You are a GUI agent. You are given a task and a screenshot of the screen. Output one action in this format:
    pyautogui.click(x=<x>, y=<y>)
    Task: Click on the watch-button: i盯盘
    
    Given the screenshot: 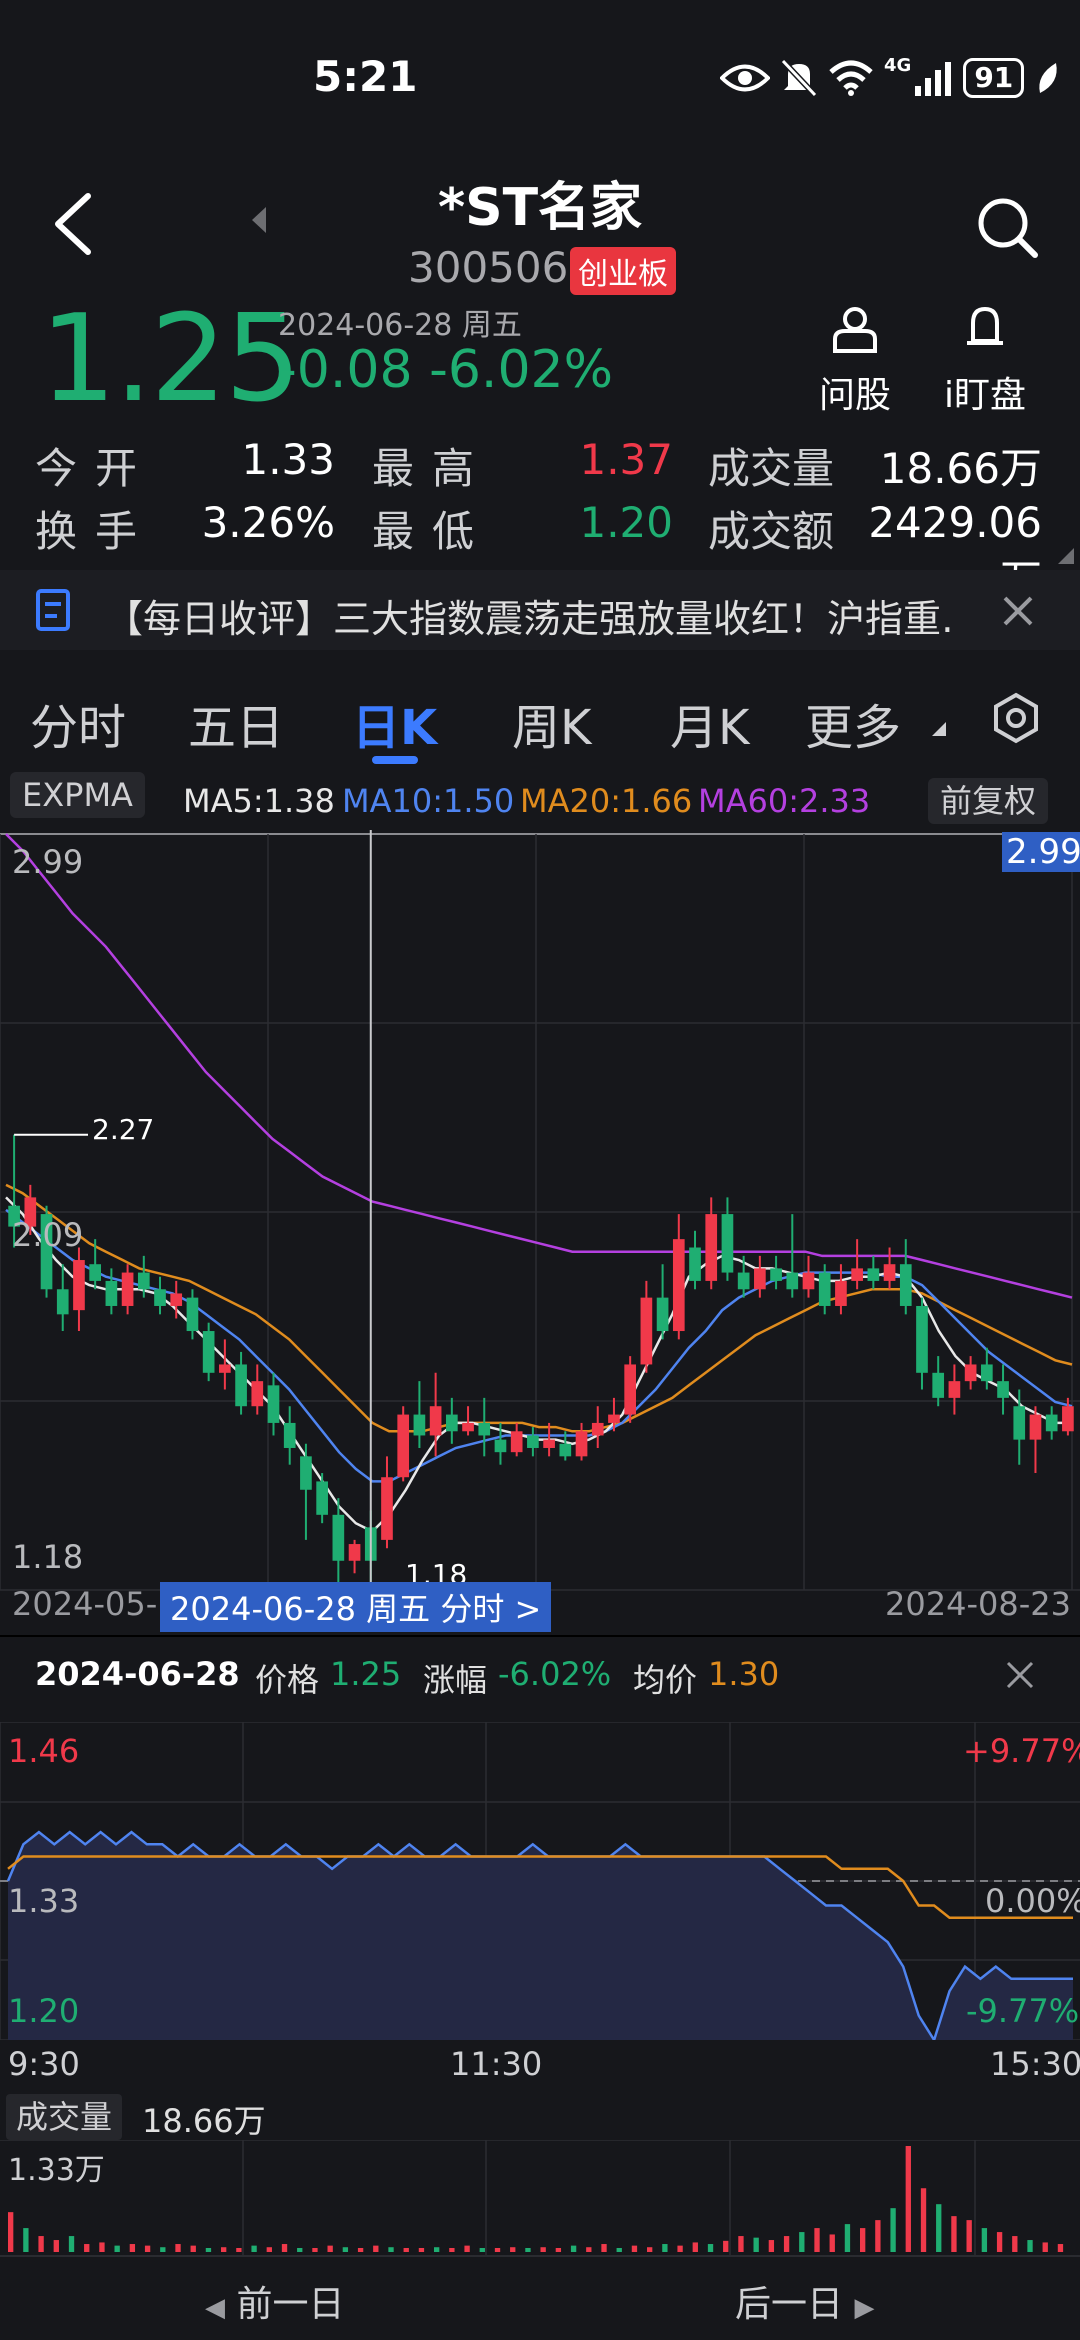 What is the action you would take?
    pyautogui.click(x=985, y=361)
    